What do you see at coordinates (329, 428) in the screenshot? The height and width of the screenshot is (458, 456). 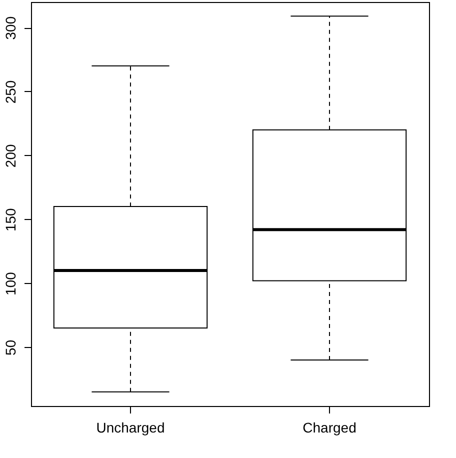 I see `x-tick-label: Charged` at bounding box center [329, 428].